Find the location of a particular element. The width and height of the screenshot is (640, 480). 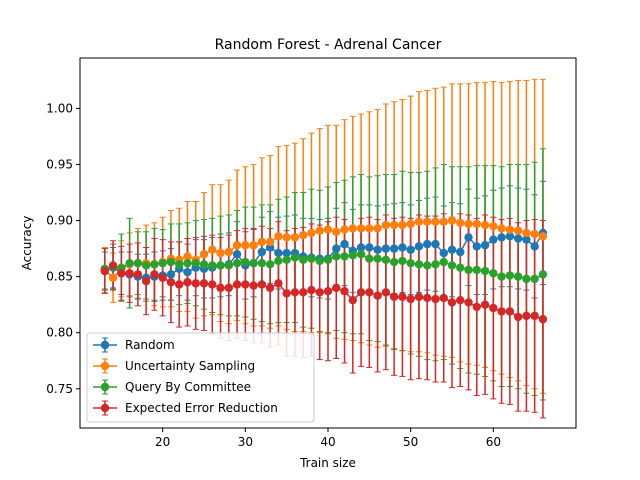

x-tick-label: 40 is located at coordinates (327, 442).